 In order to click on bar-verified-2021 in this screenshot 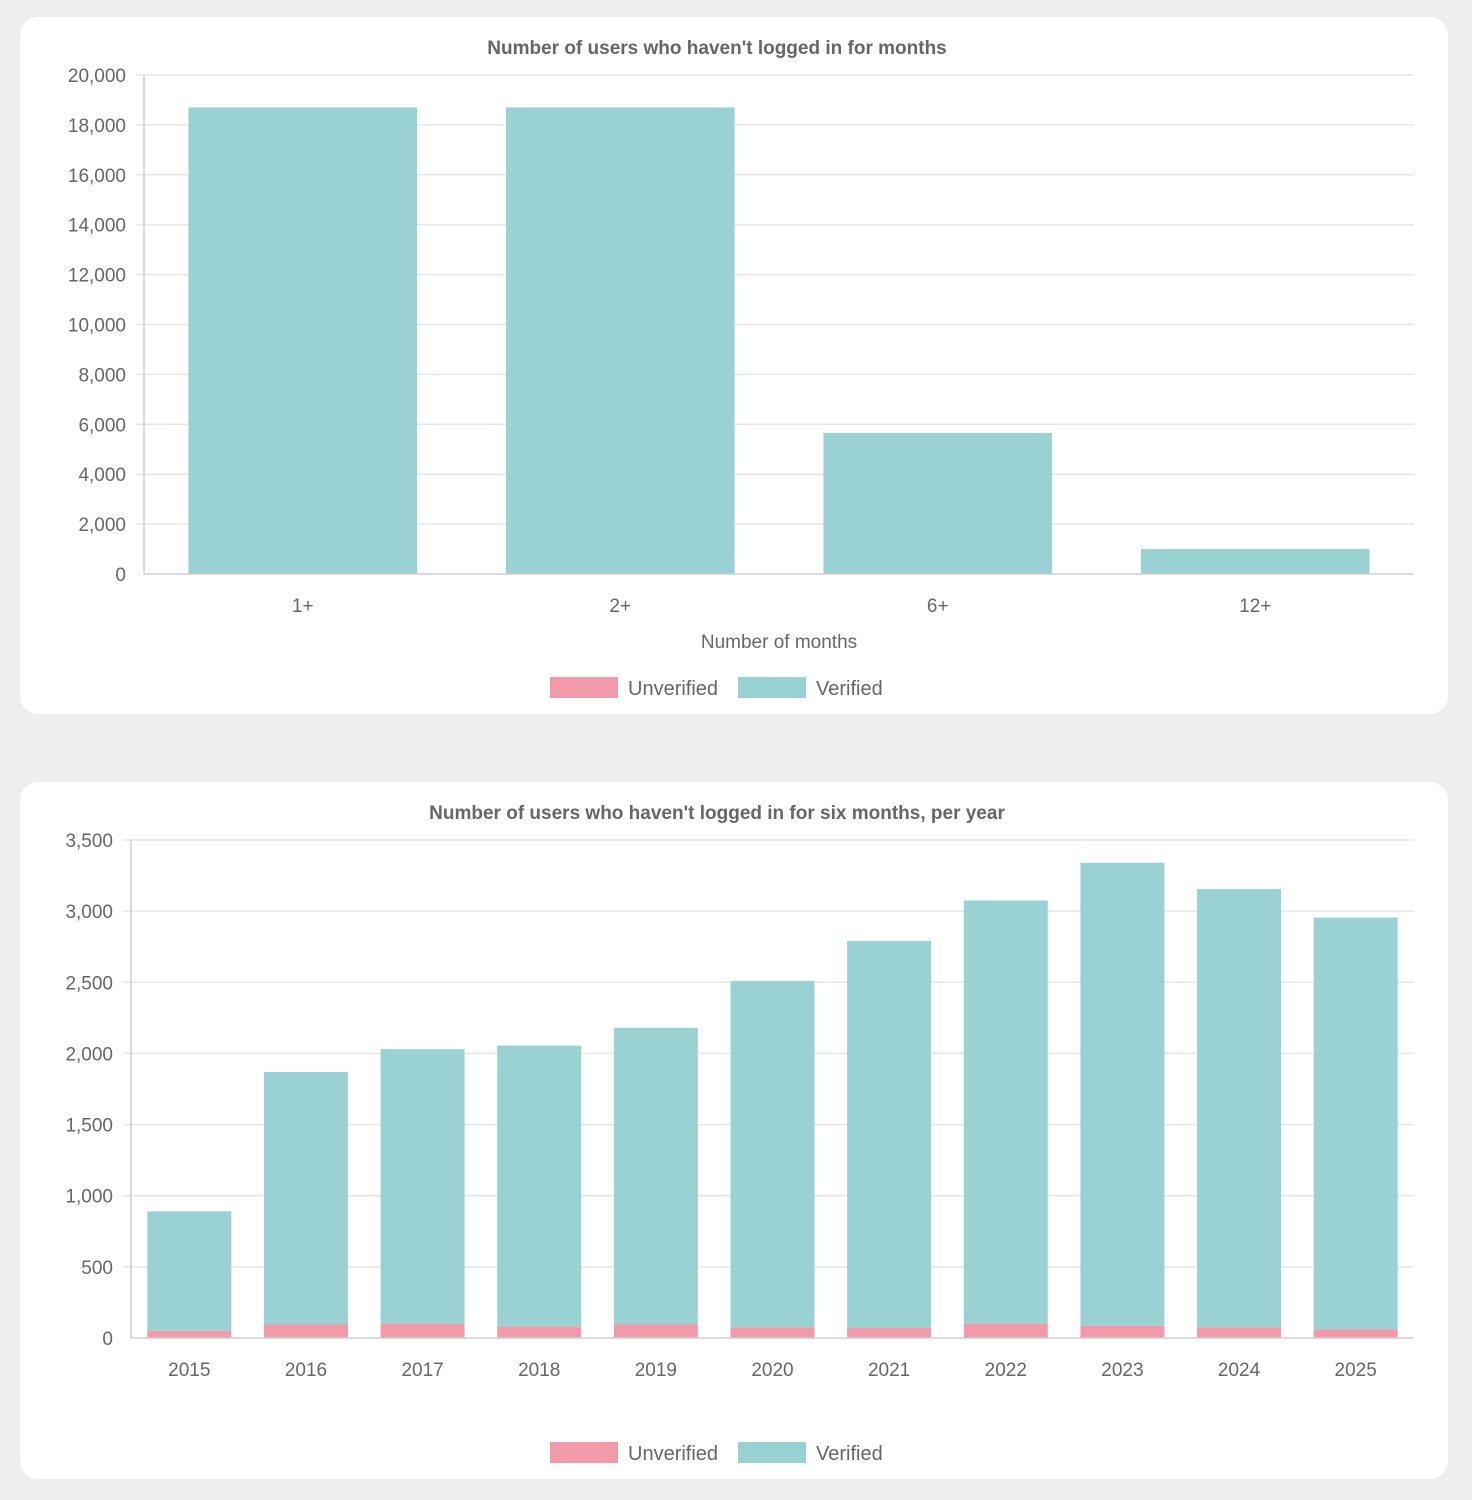, I will do `click(889, 1135)`.